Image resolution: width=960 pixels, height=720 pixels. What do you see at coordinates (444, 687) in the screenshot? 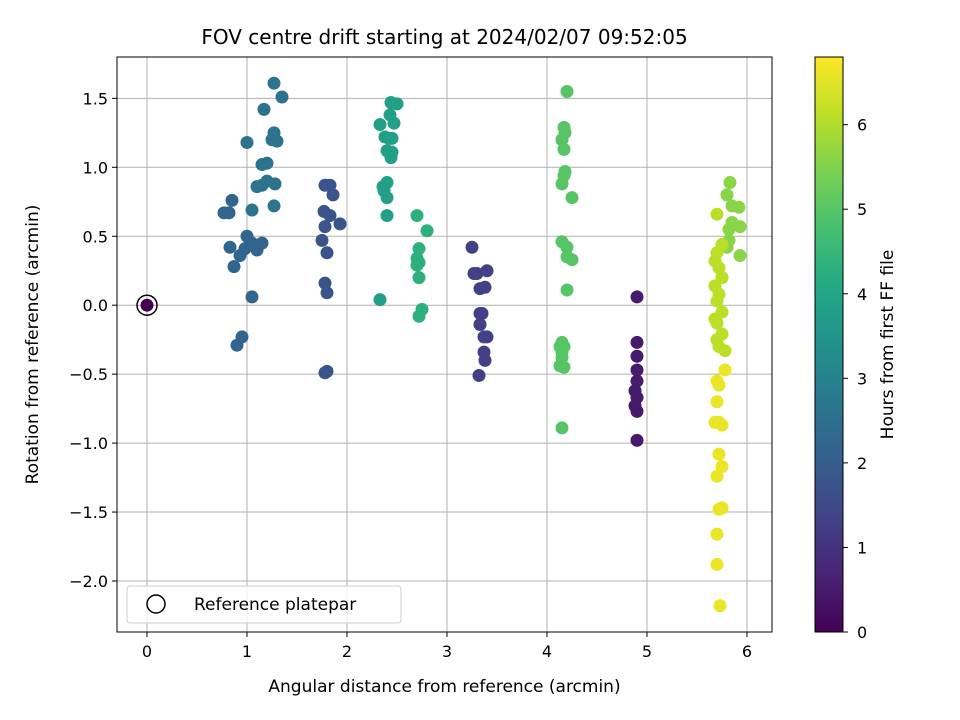
I see `x-axis-label: Angular distance from reference (arcmin)` at bounding box center [444, 687].